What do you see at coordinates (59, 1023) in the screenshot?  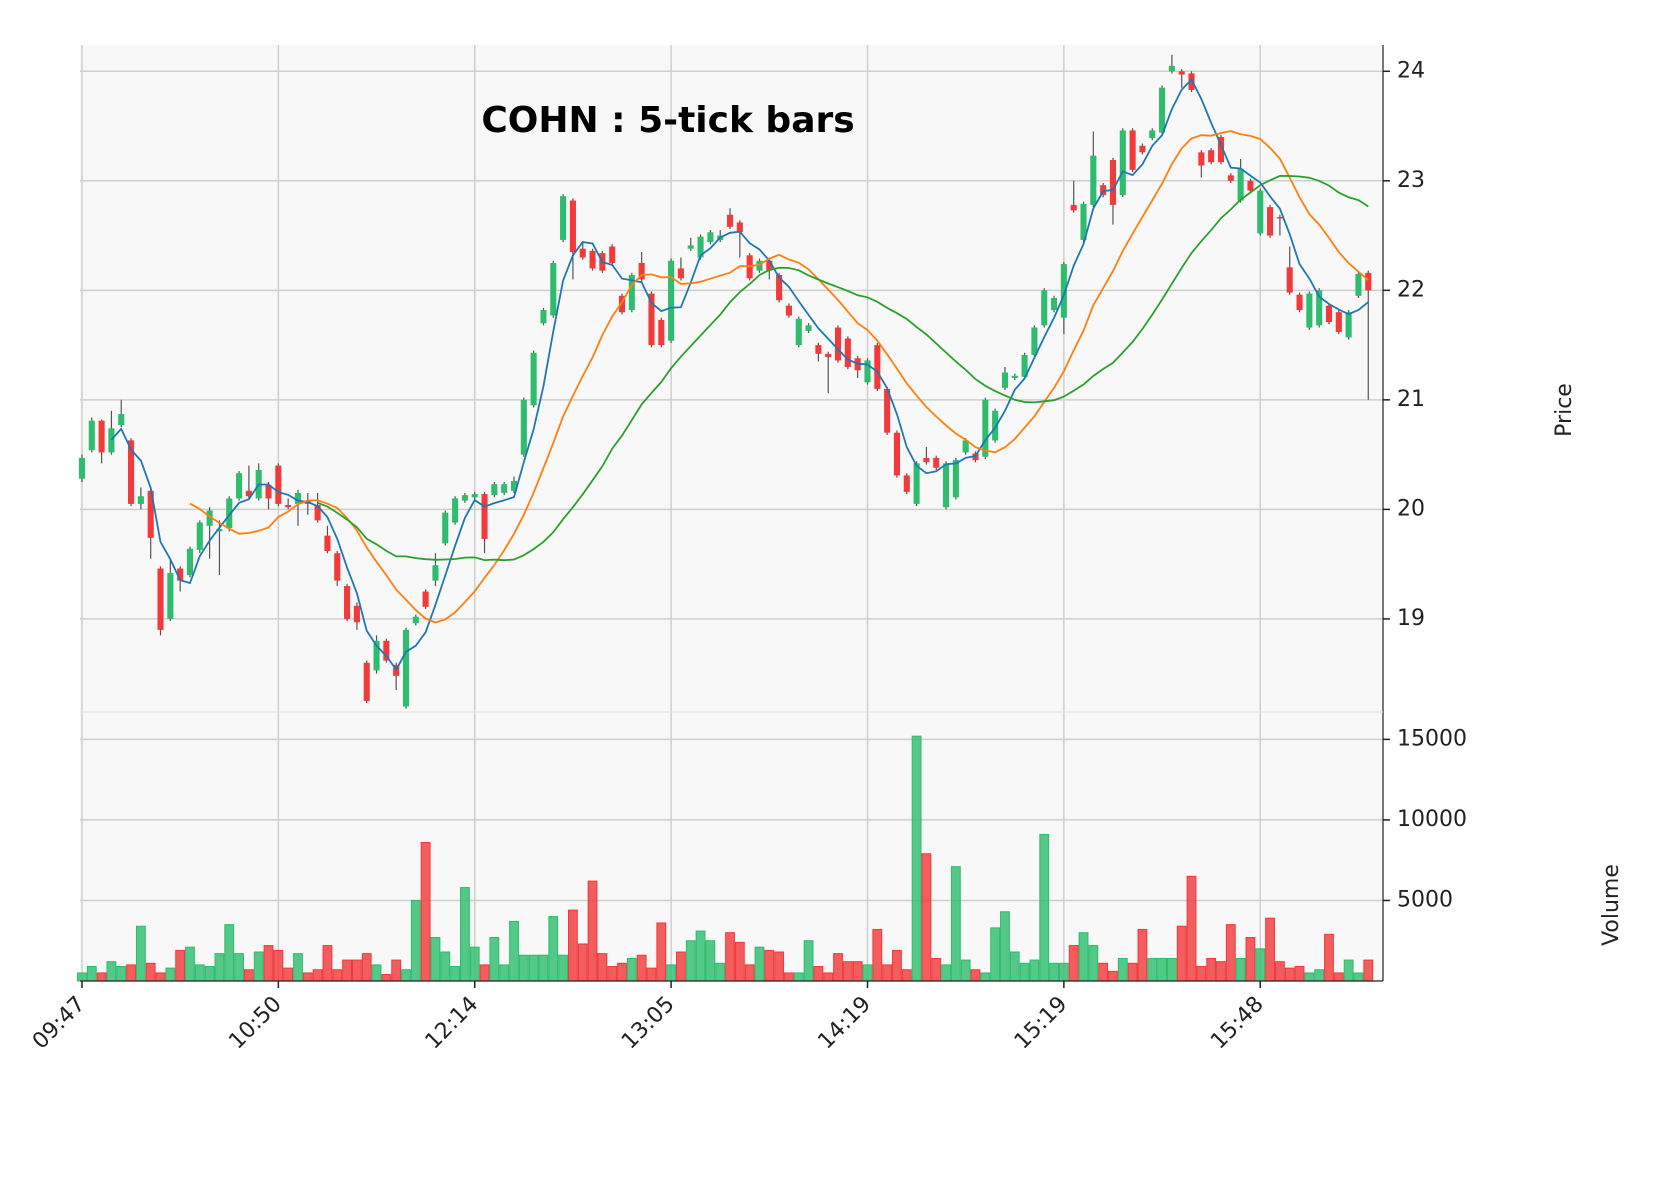 I see `x-tick-label: 09:47` at bounding box center [59, 1023].